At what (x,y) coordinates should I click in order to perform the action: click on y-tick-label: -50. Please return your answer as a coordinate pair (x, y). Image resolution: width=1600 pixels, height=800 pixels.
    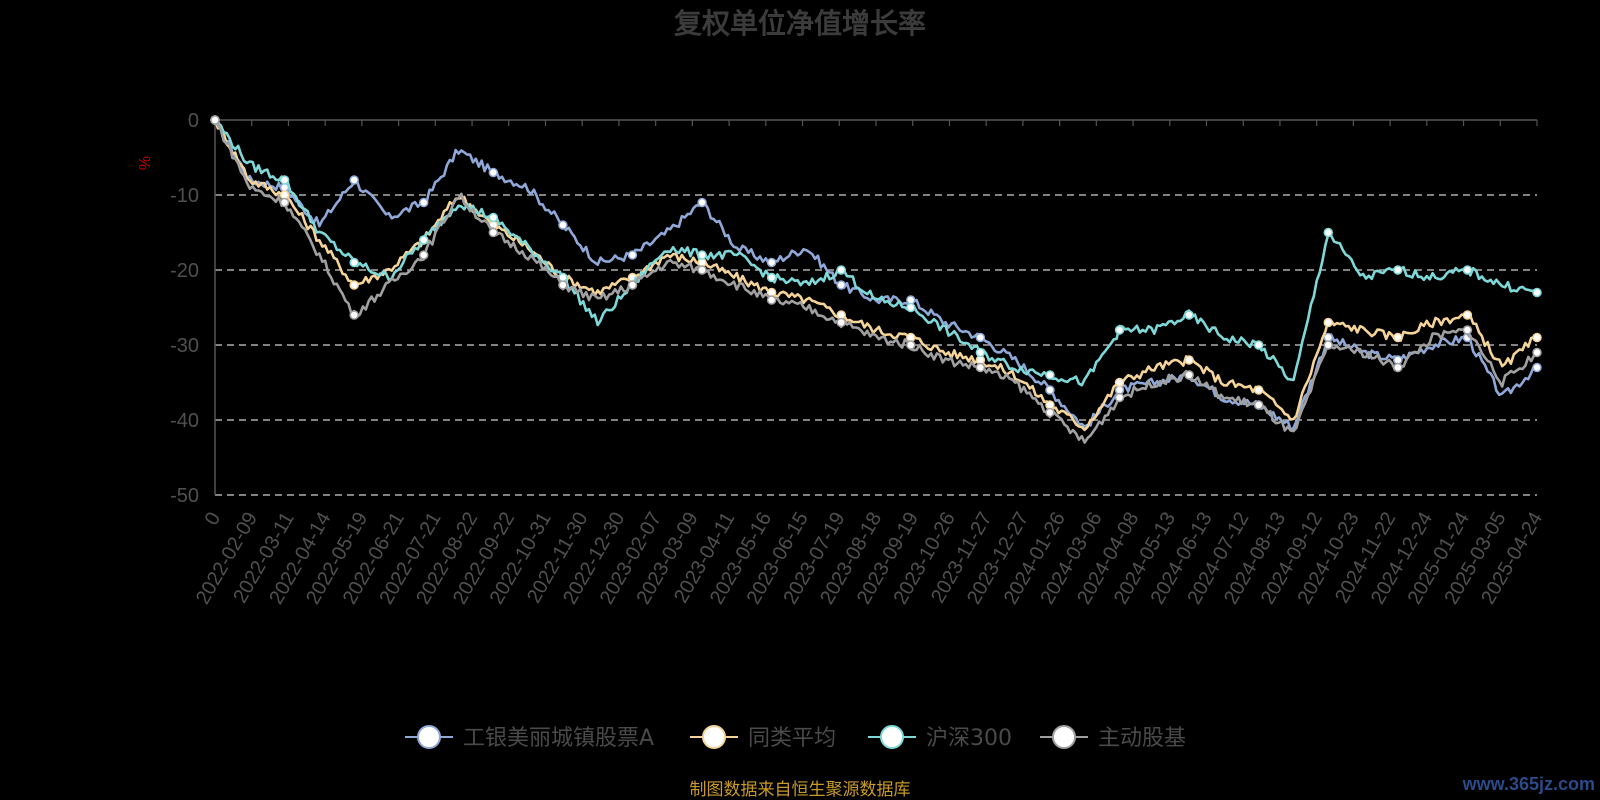
    Looking at the image, I should click on (184, 496).